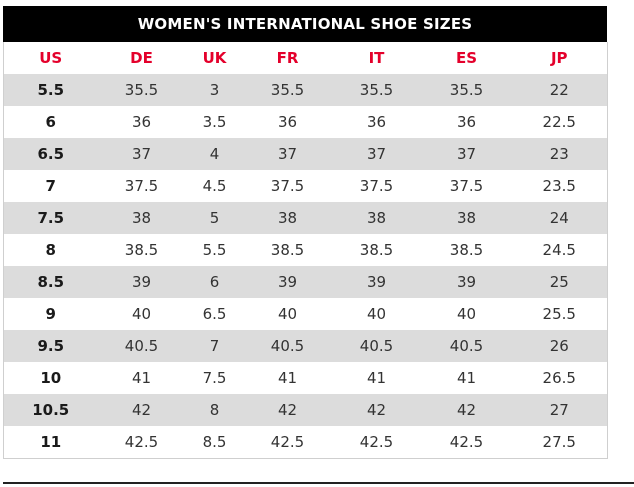 The image size is (634, 487). I want to click on column-header-de: DE, so click(141, 58).